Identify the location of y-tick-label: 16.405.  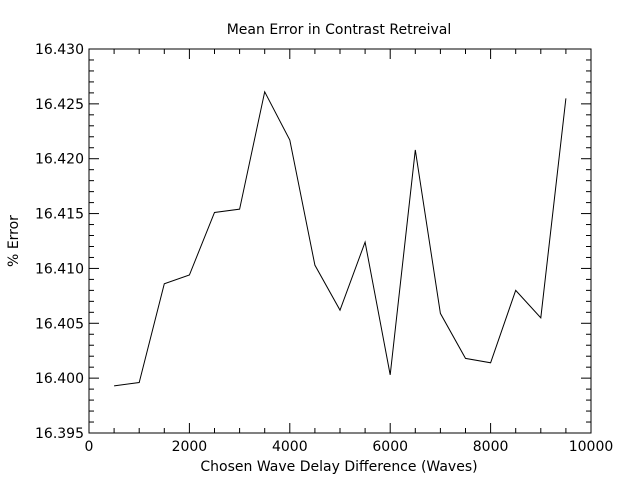
(59, 324).